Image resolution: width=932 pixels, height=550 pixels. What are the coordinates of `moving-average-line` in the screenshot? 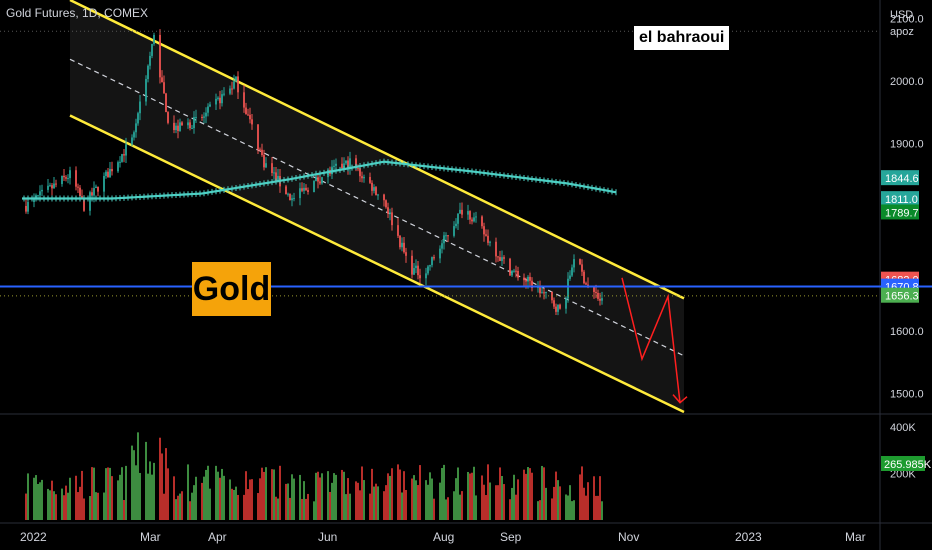 It's located at (319, 180).